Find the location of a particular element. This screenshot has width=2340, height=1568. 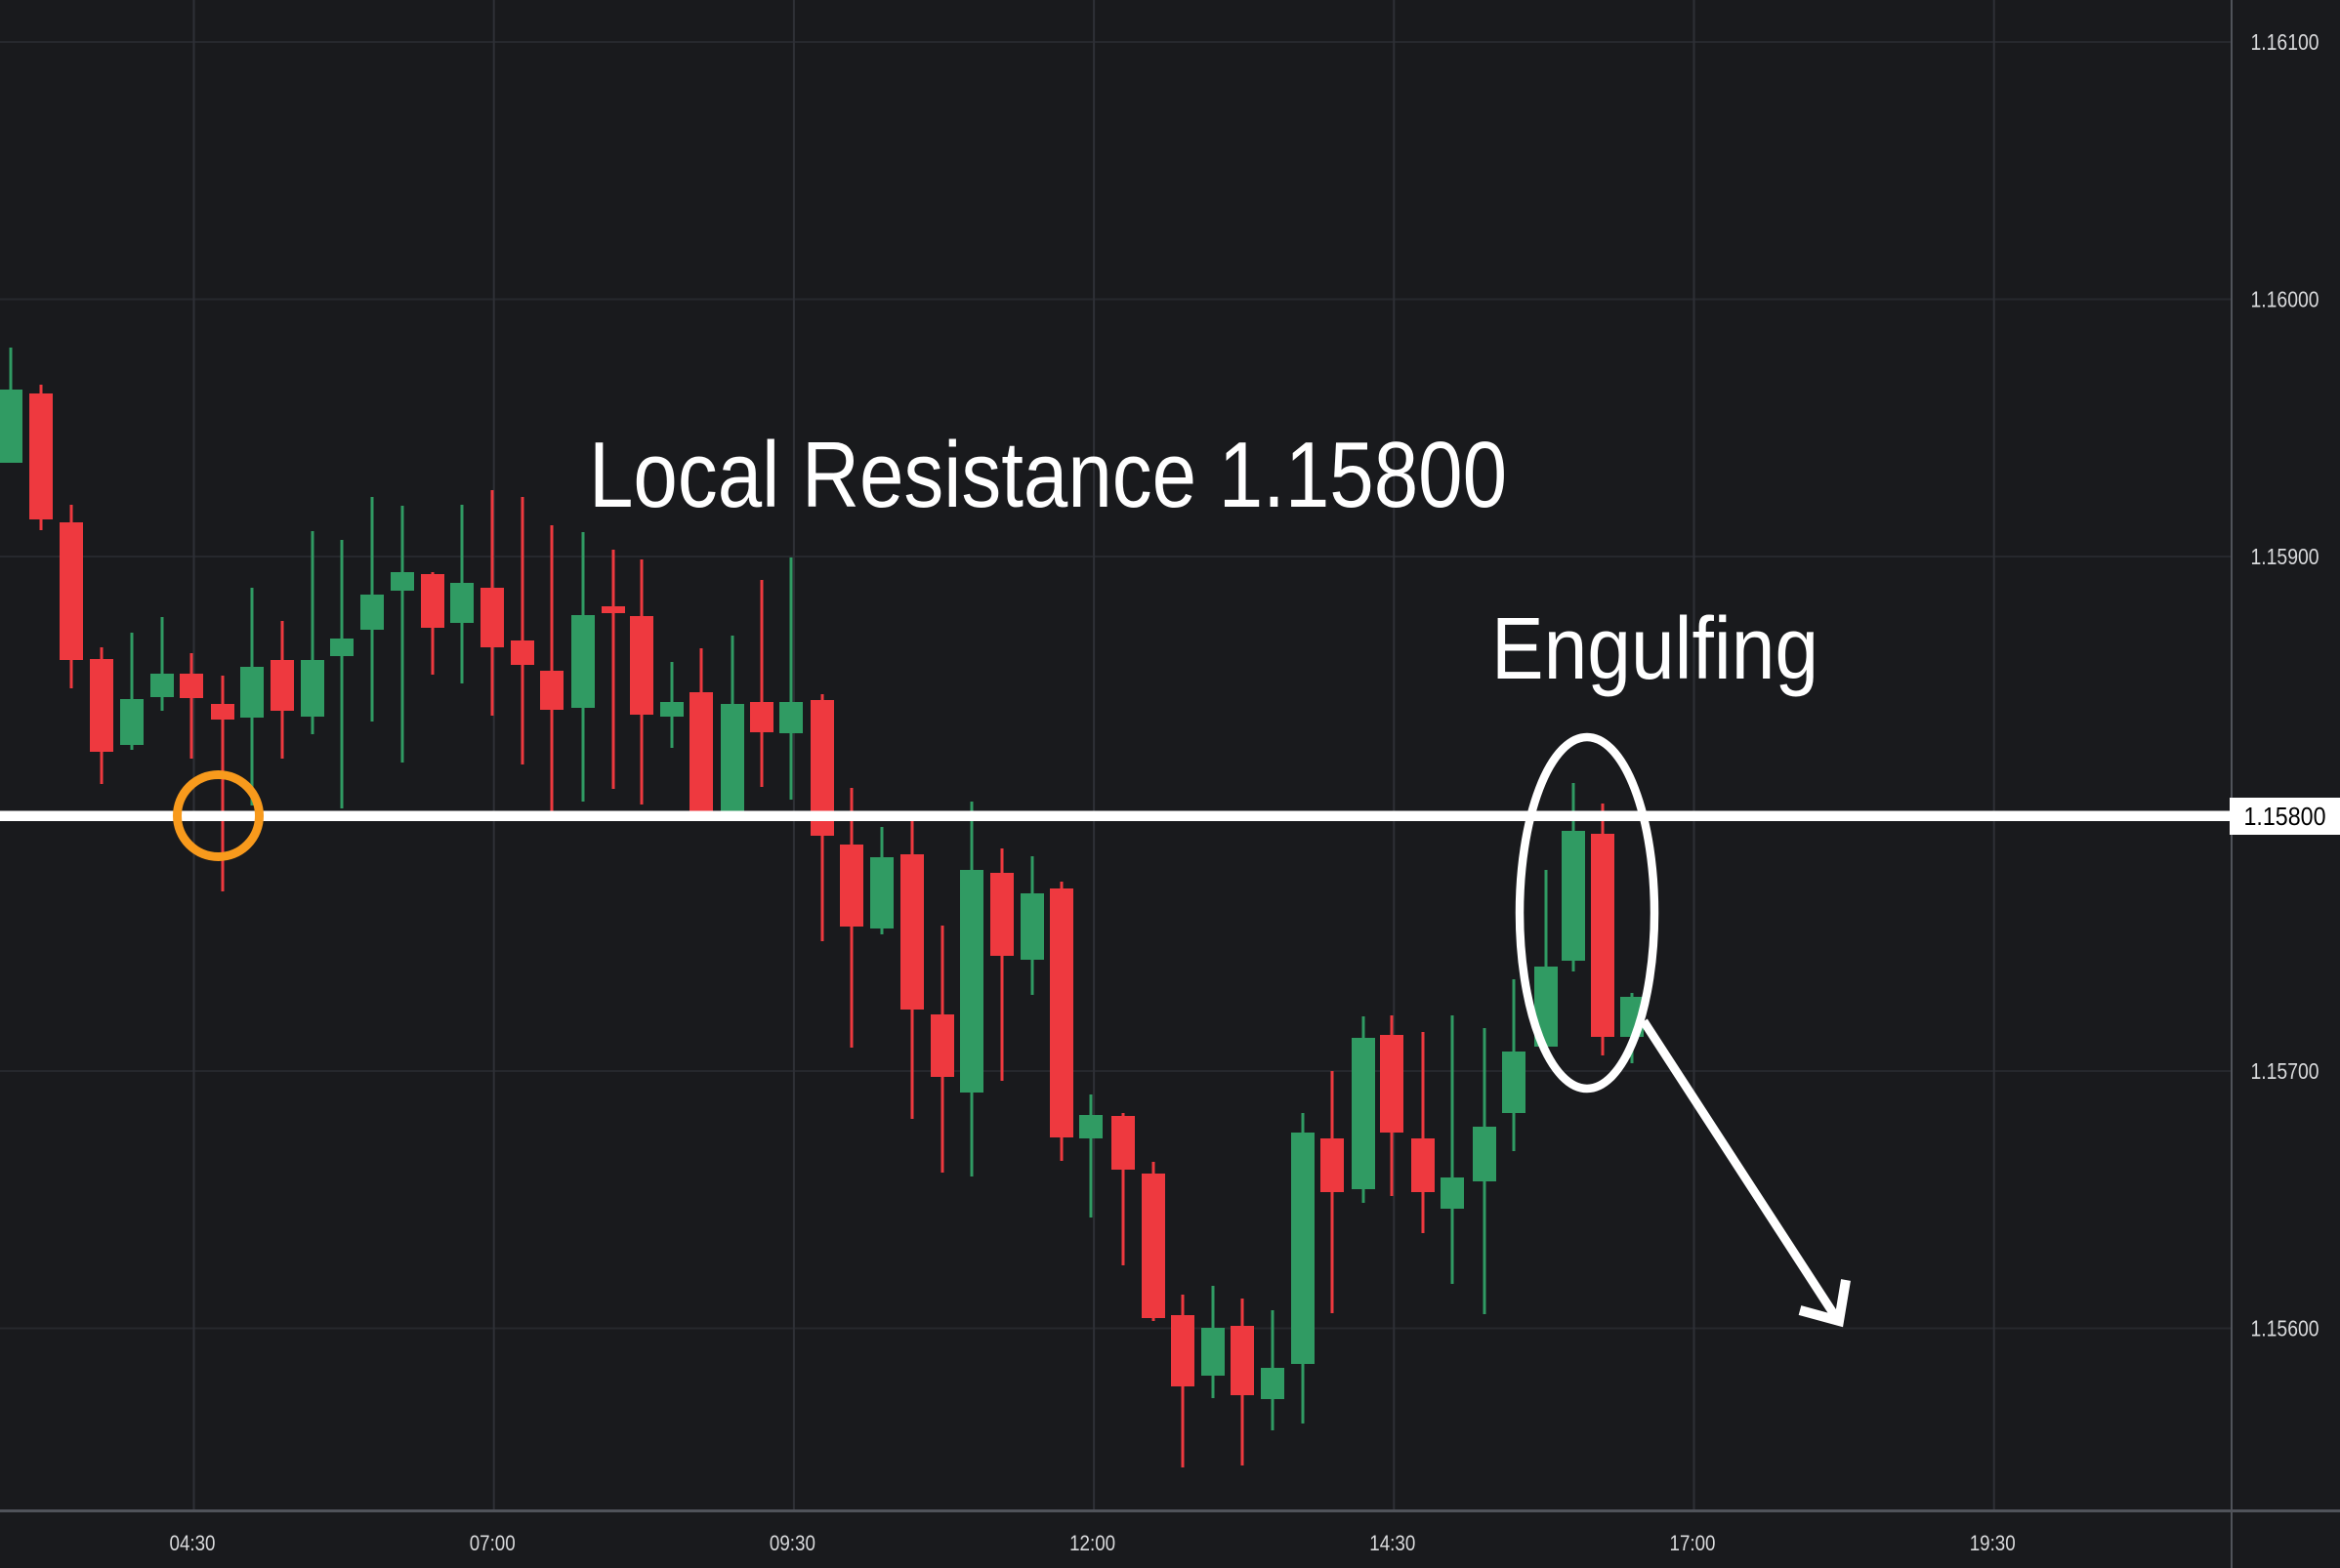

svg-text: Engulfing is located at coordinates (1654, 649).